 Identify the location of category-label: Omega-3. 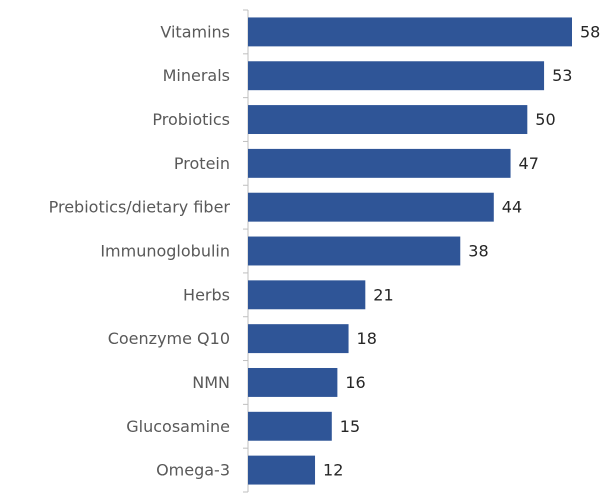
(193, 470).